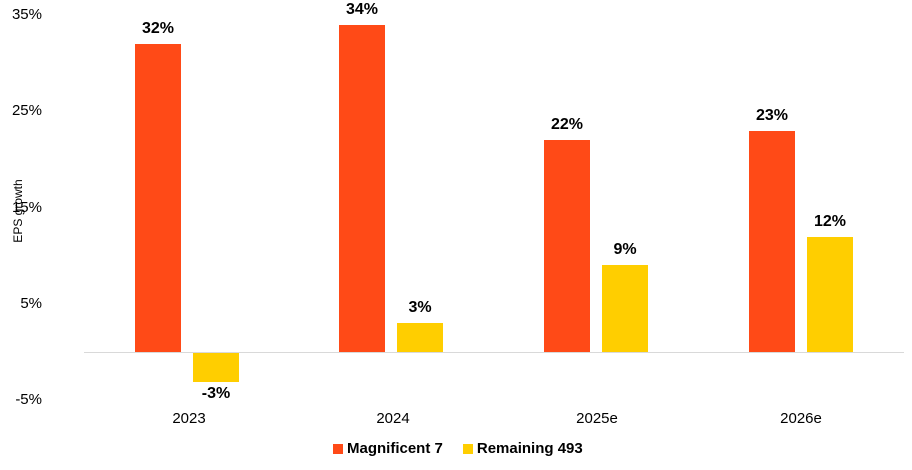  Describe the element at coordinates (31, 303) in the screenshot. I see `y-tick: 5%` at that location.